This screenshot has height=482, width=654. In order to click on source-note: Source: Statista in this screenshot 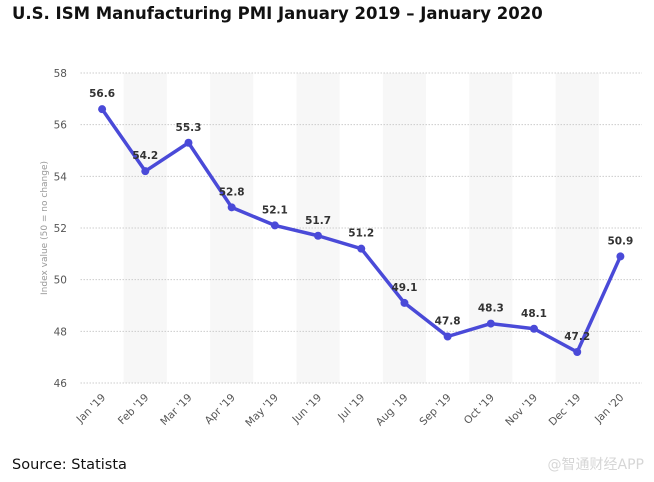, I will do `click(69, 465)`.